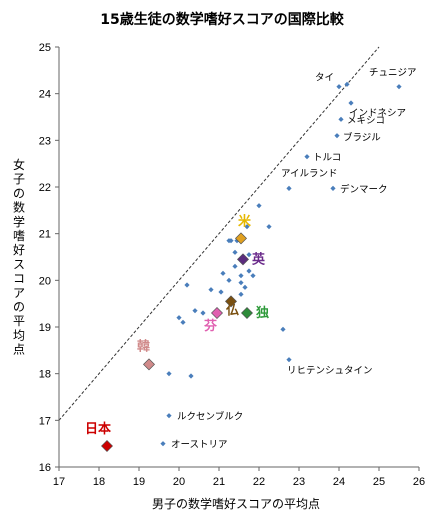 The image size is (439, 523). Describe the element at coordinates (19, 264) in the screenshot. I see `y-axis-label-char: ス` at that location.